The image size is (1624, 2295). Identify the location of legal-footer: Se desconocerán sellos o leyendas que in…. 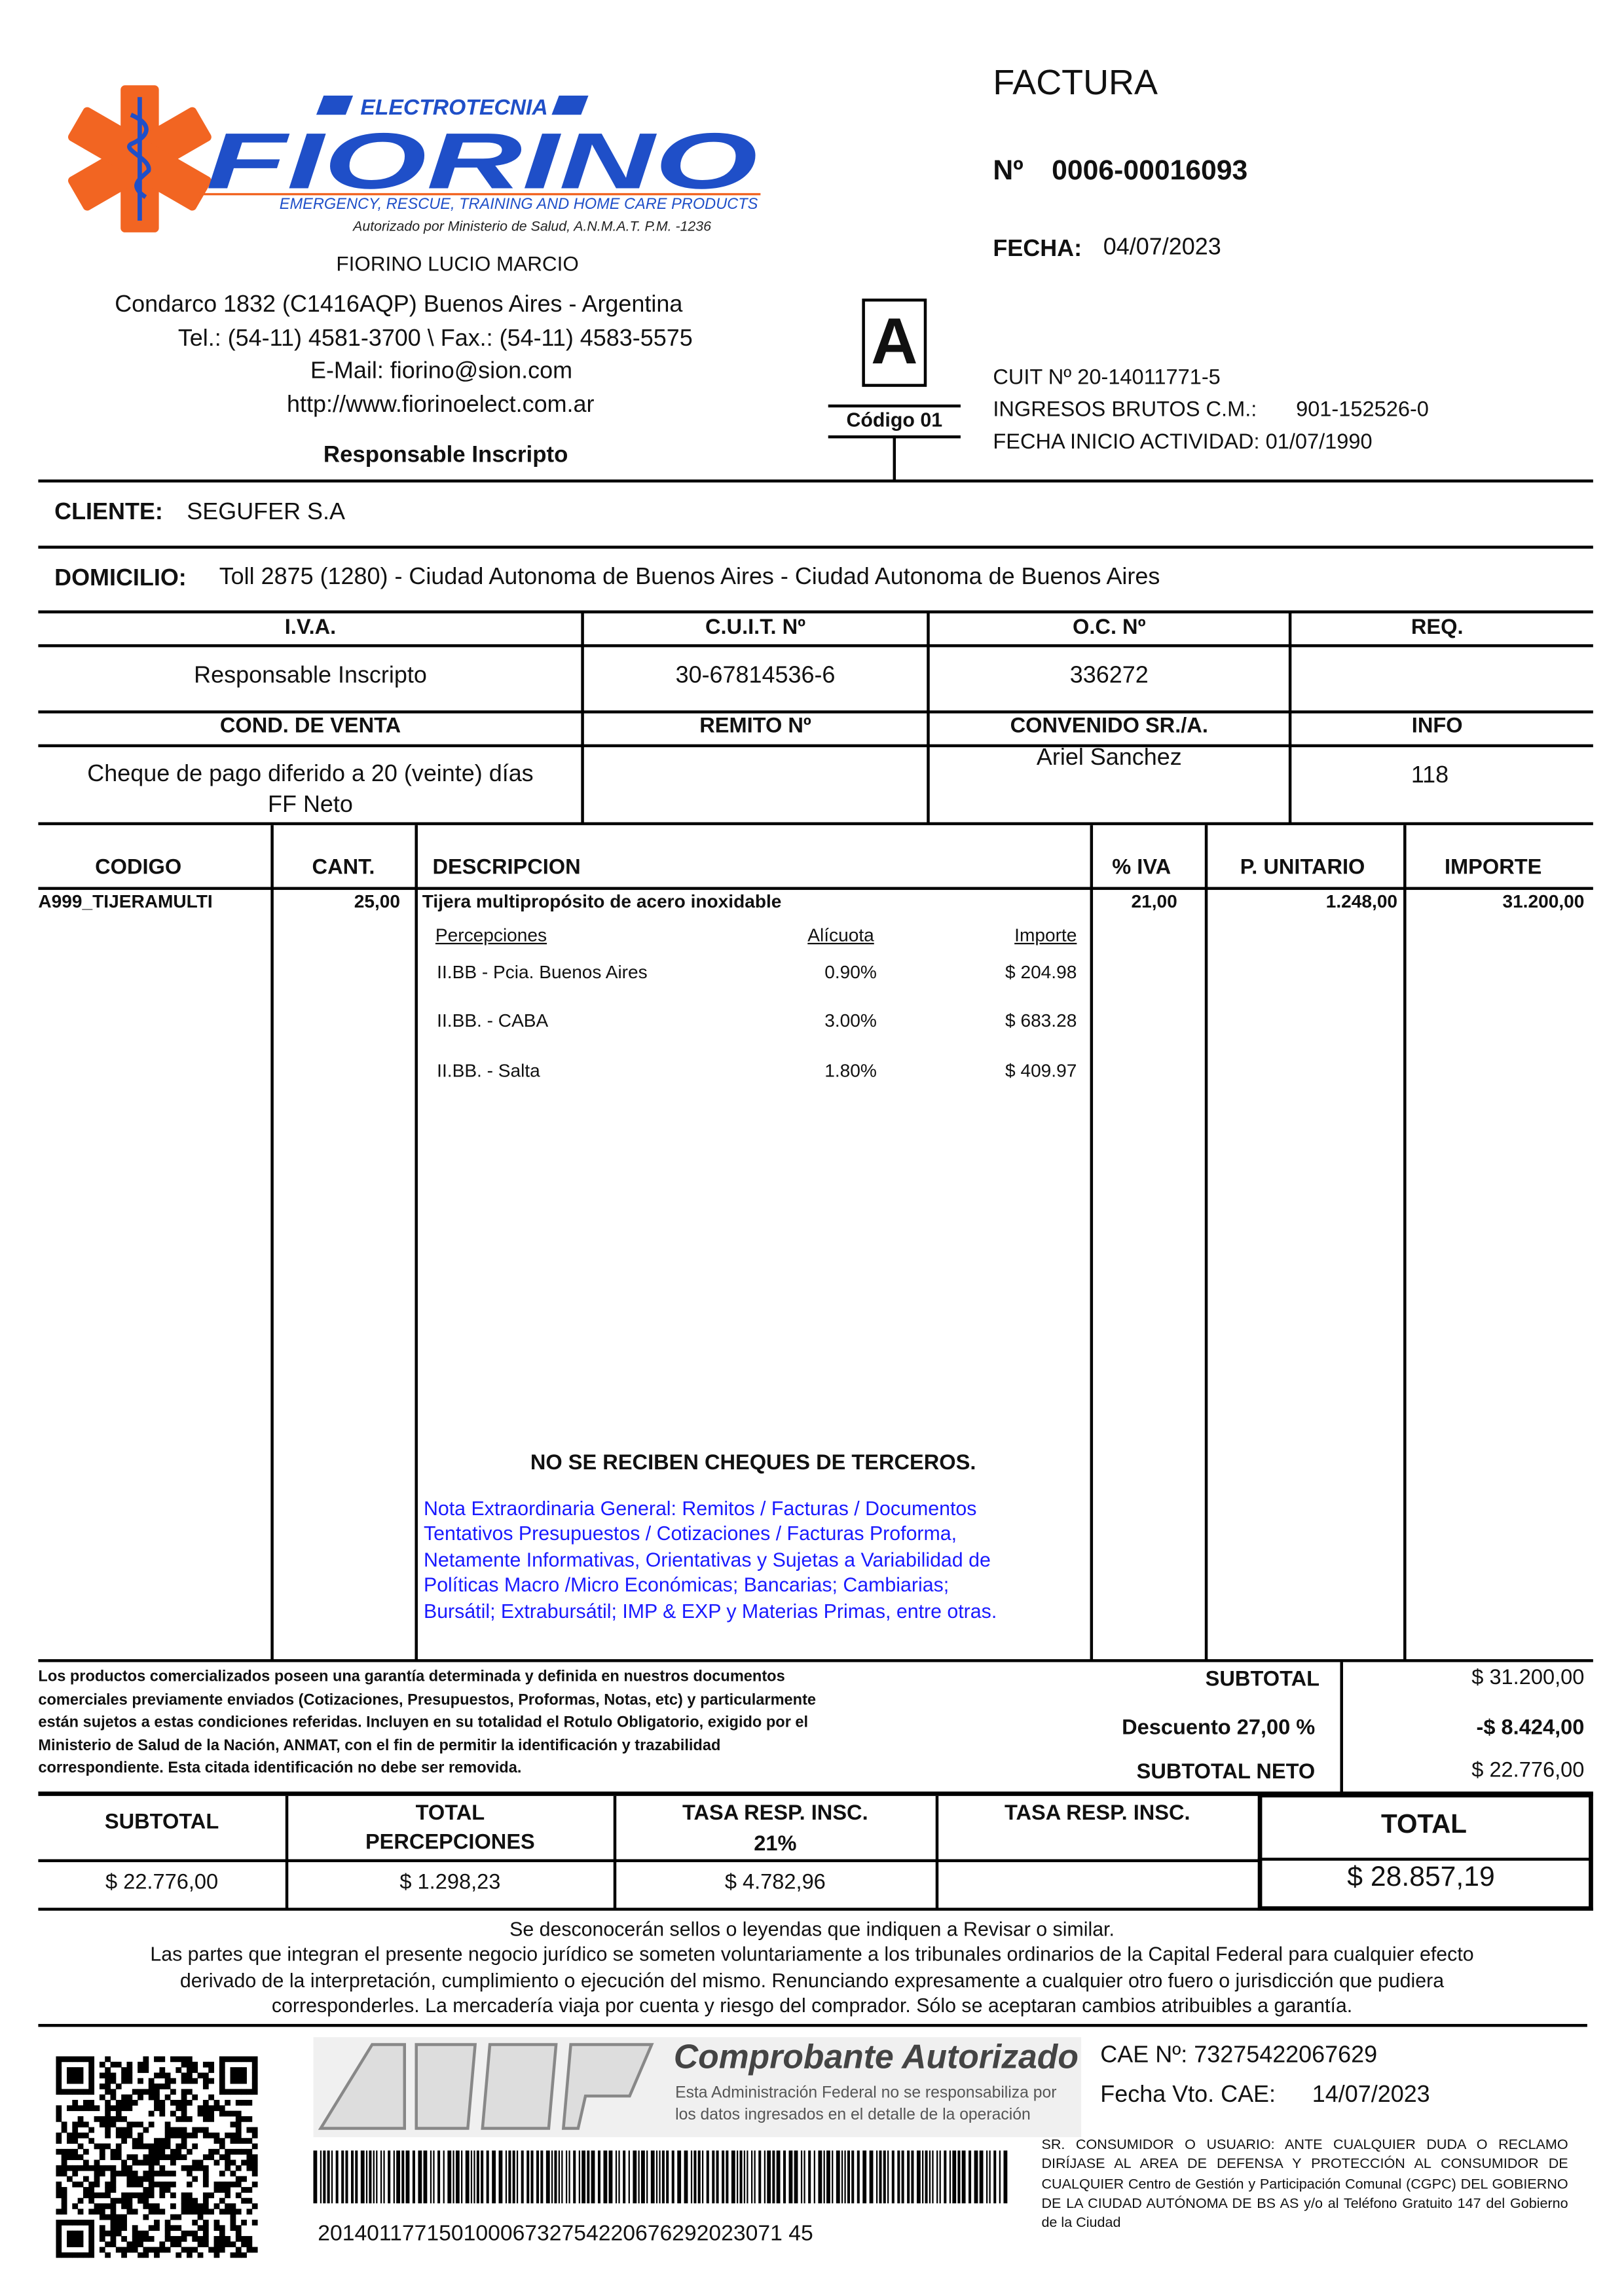
(812, 1967).